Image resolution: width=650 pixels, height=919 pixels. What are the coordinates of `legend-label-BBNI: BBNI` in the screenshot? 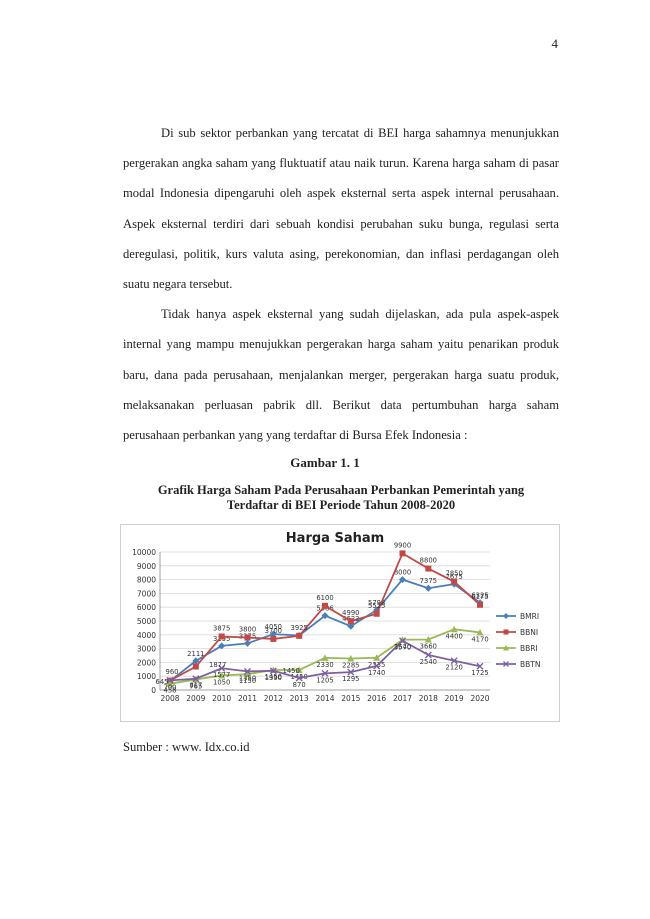 It's located at (529, 632).